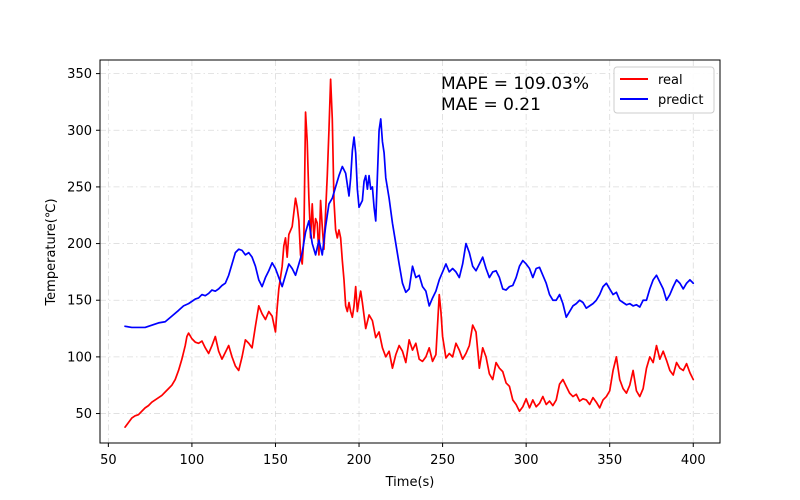 This screenshot has width=800, height=500. Describe the element at coordinates (664, 90) in the screenshot. I see `legend: real predict` at that location.